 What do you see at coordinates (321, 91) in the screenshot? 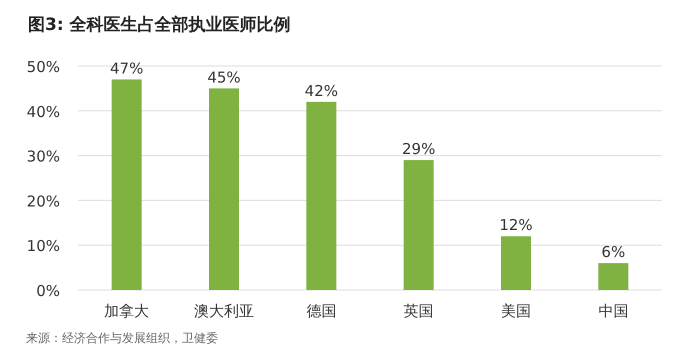
I see `data-label: 42%` at bounding box center [321, 91].